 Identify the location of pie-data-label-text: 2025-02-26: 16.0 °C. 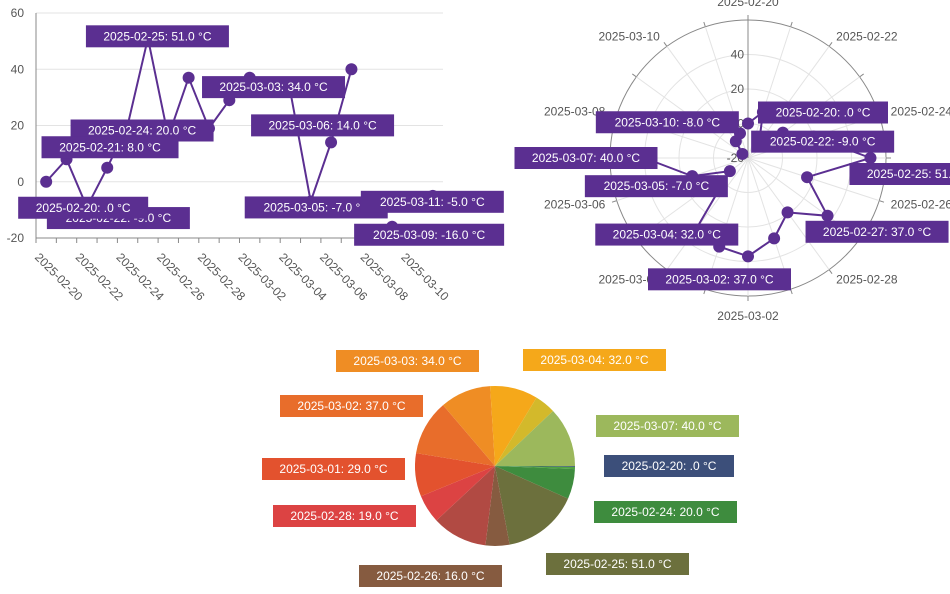
(430, 576).